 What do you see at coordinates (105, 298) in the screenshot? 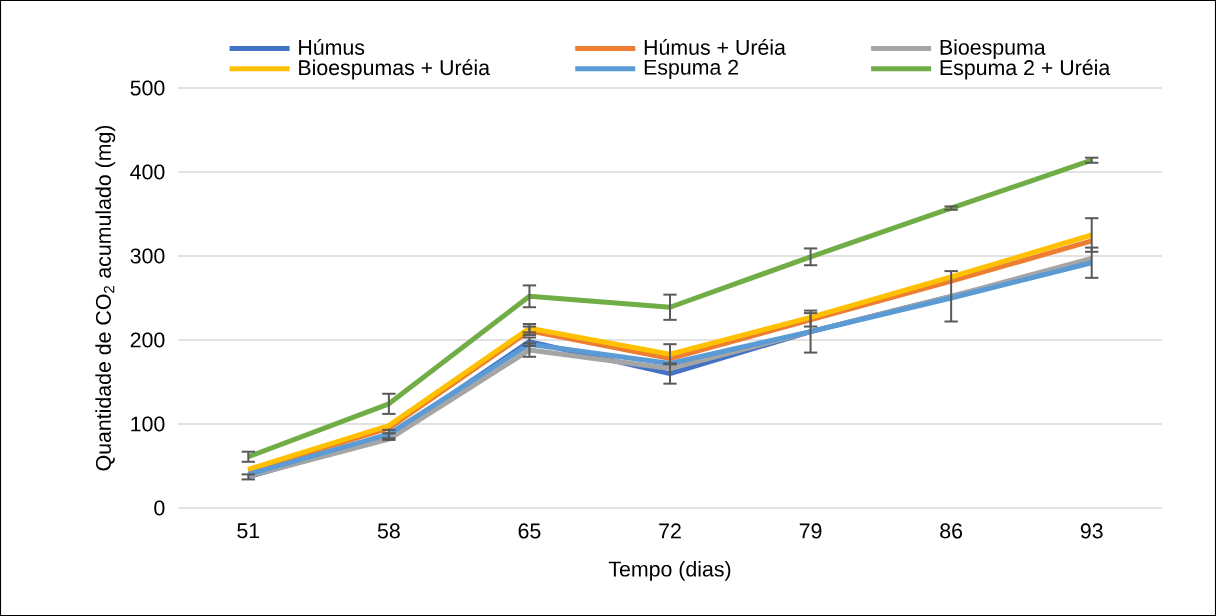
I see `y-axis-title: Quantidade de CO$_{2}$ acumulado (mg)` at bounding box center [105, 298].